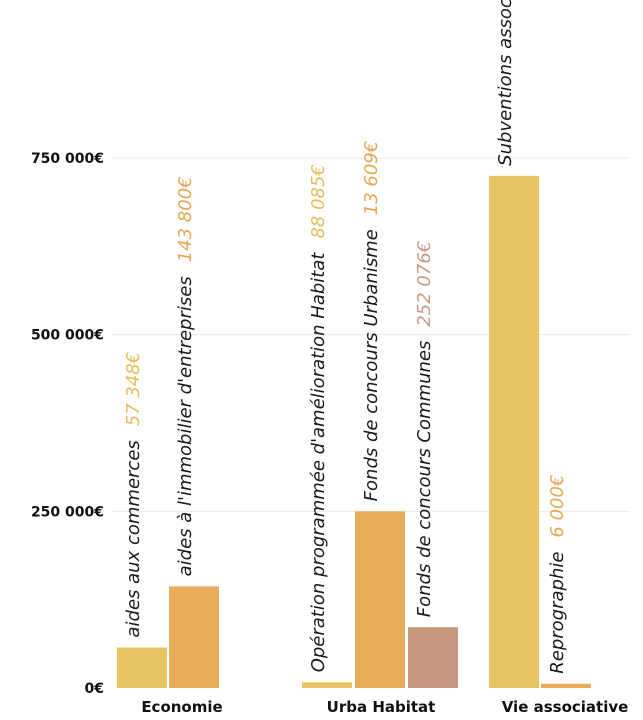 Image resolution: width=643 pixels, height=720 pixels. Describe the element at coordinates (181, 707) in the screenshot. I see `category-label: Economie` at that location.